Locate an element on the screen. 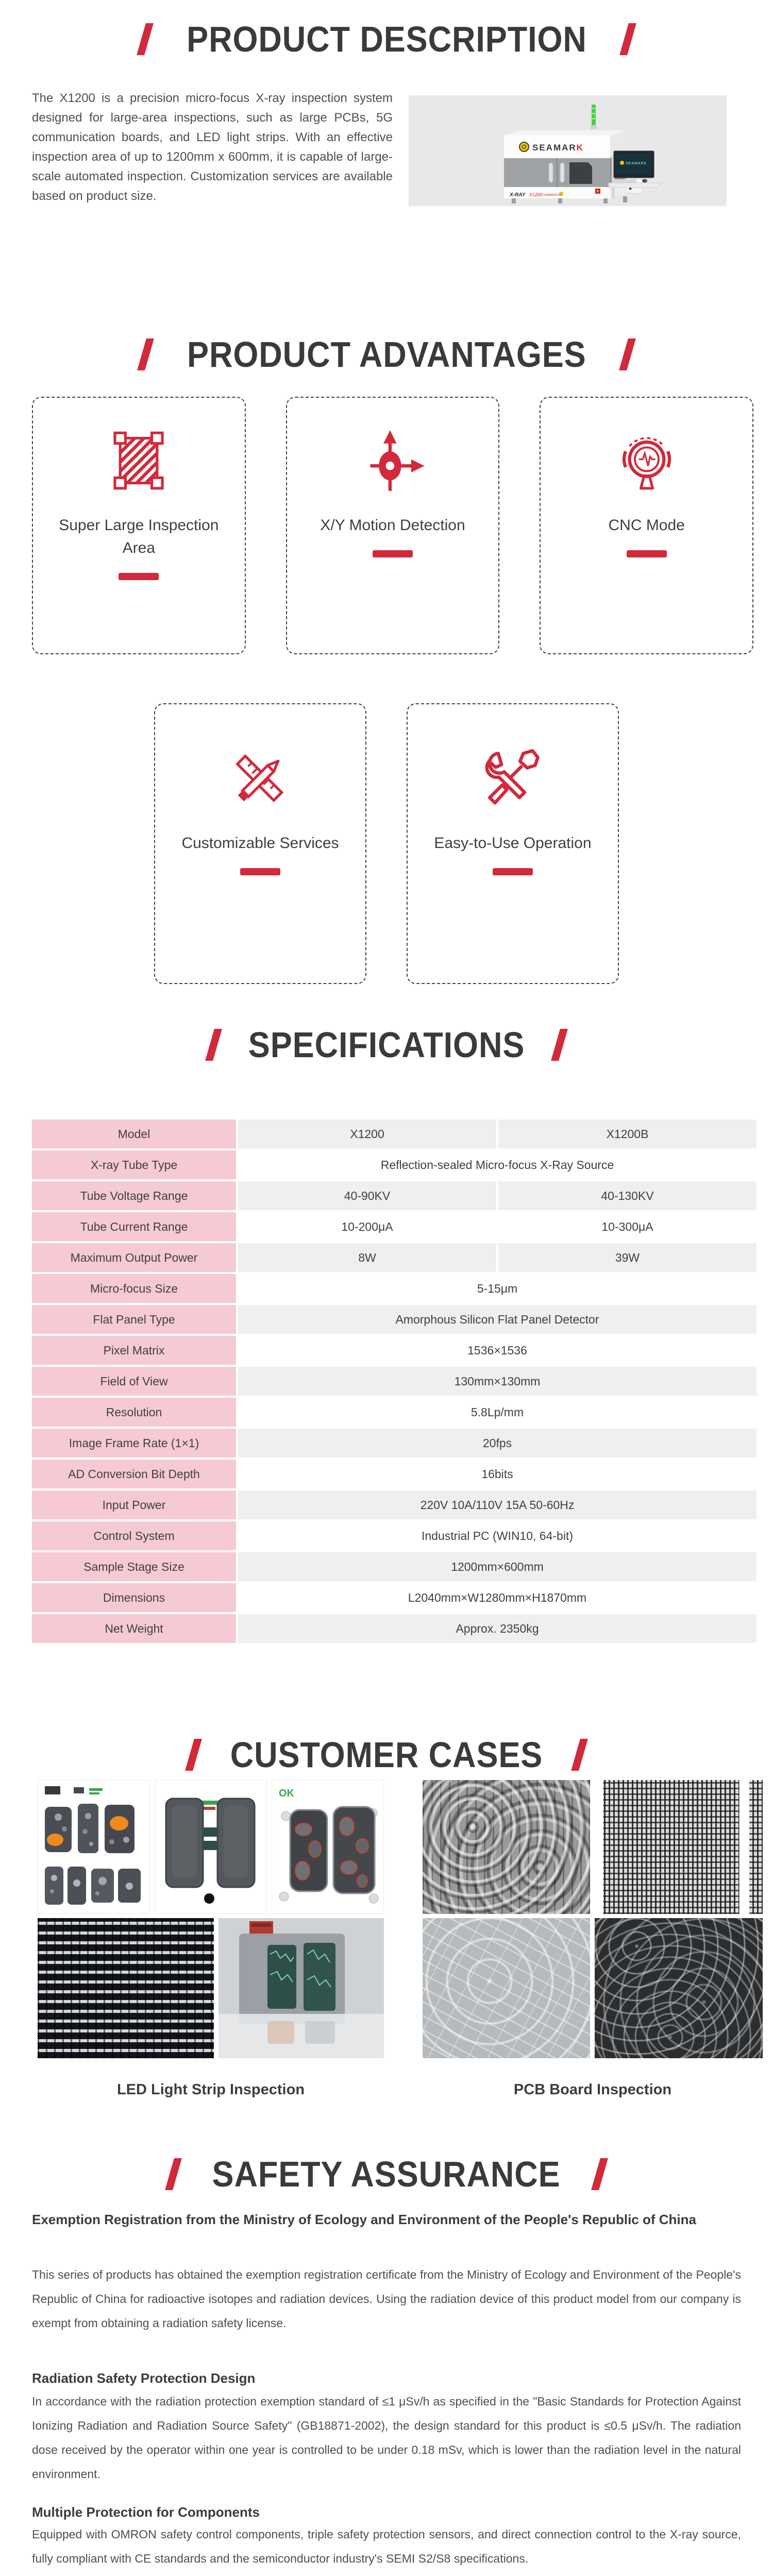 The width and height of the screenshot is (773, 2576). machine-illustration: SEAMARK X-RAY X1200 HAMAMATSU is located at coordinates (568, 150).